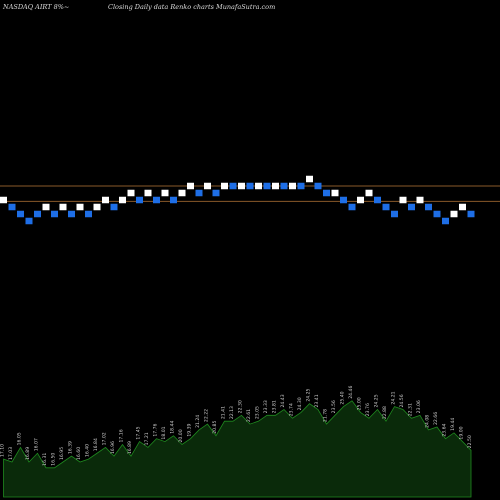  What do you see at coordinates (411, 409) in the screenshot?
I see `volume-label: 22.31` at bounding box center [411, 409].